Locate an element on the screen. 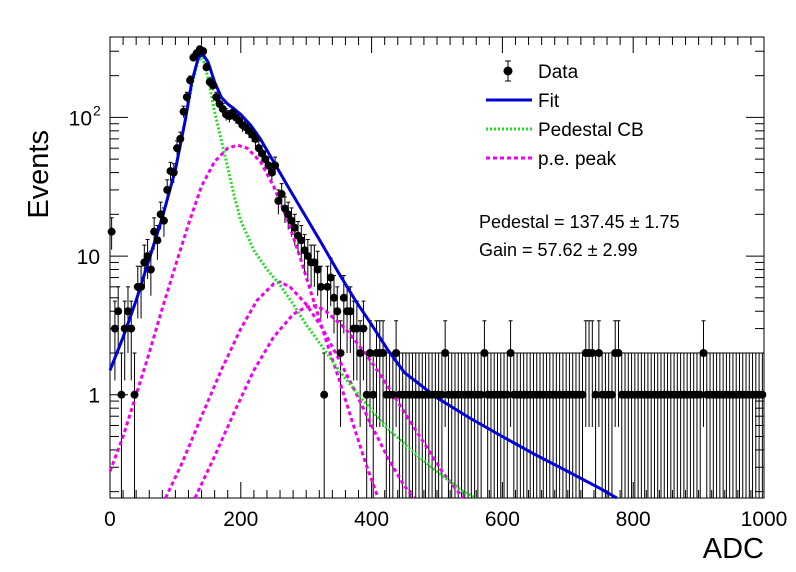 The width and height of the screenshot is (796, 572). y-tick-label: 1 is located at coordinates (94, 396).